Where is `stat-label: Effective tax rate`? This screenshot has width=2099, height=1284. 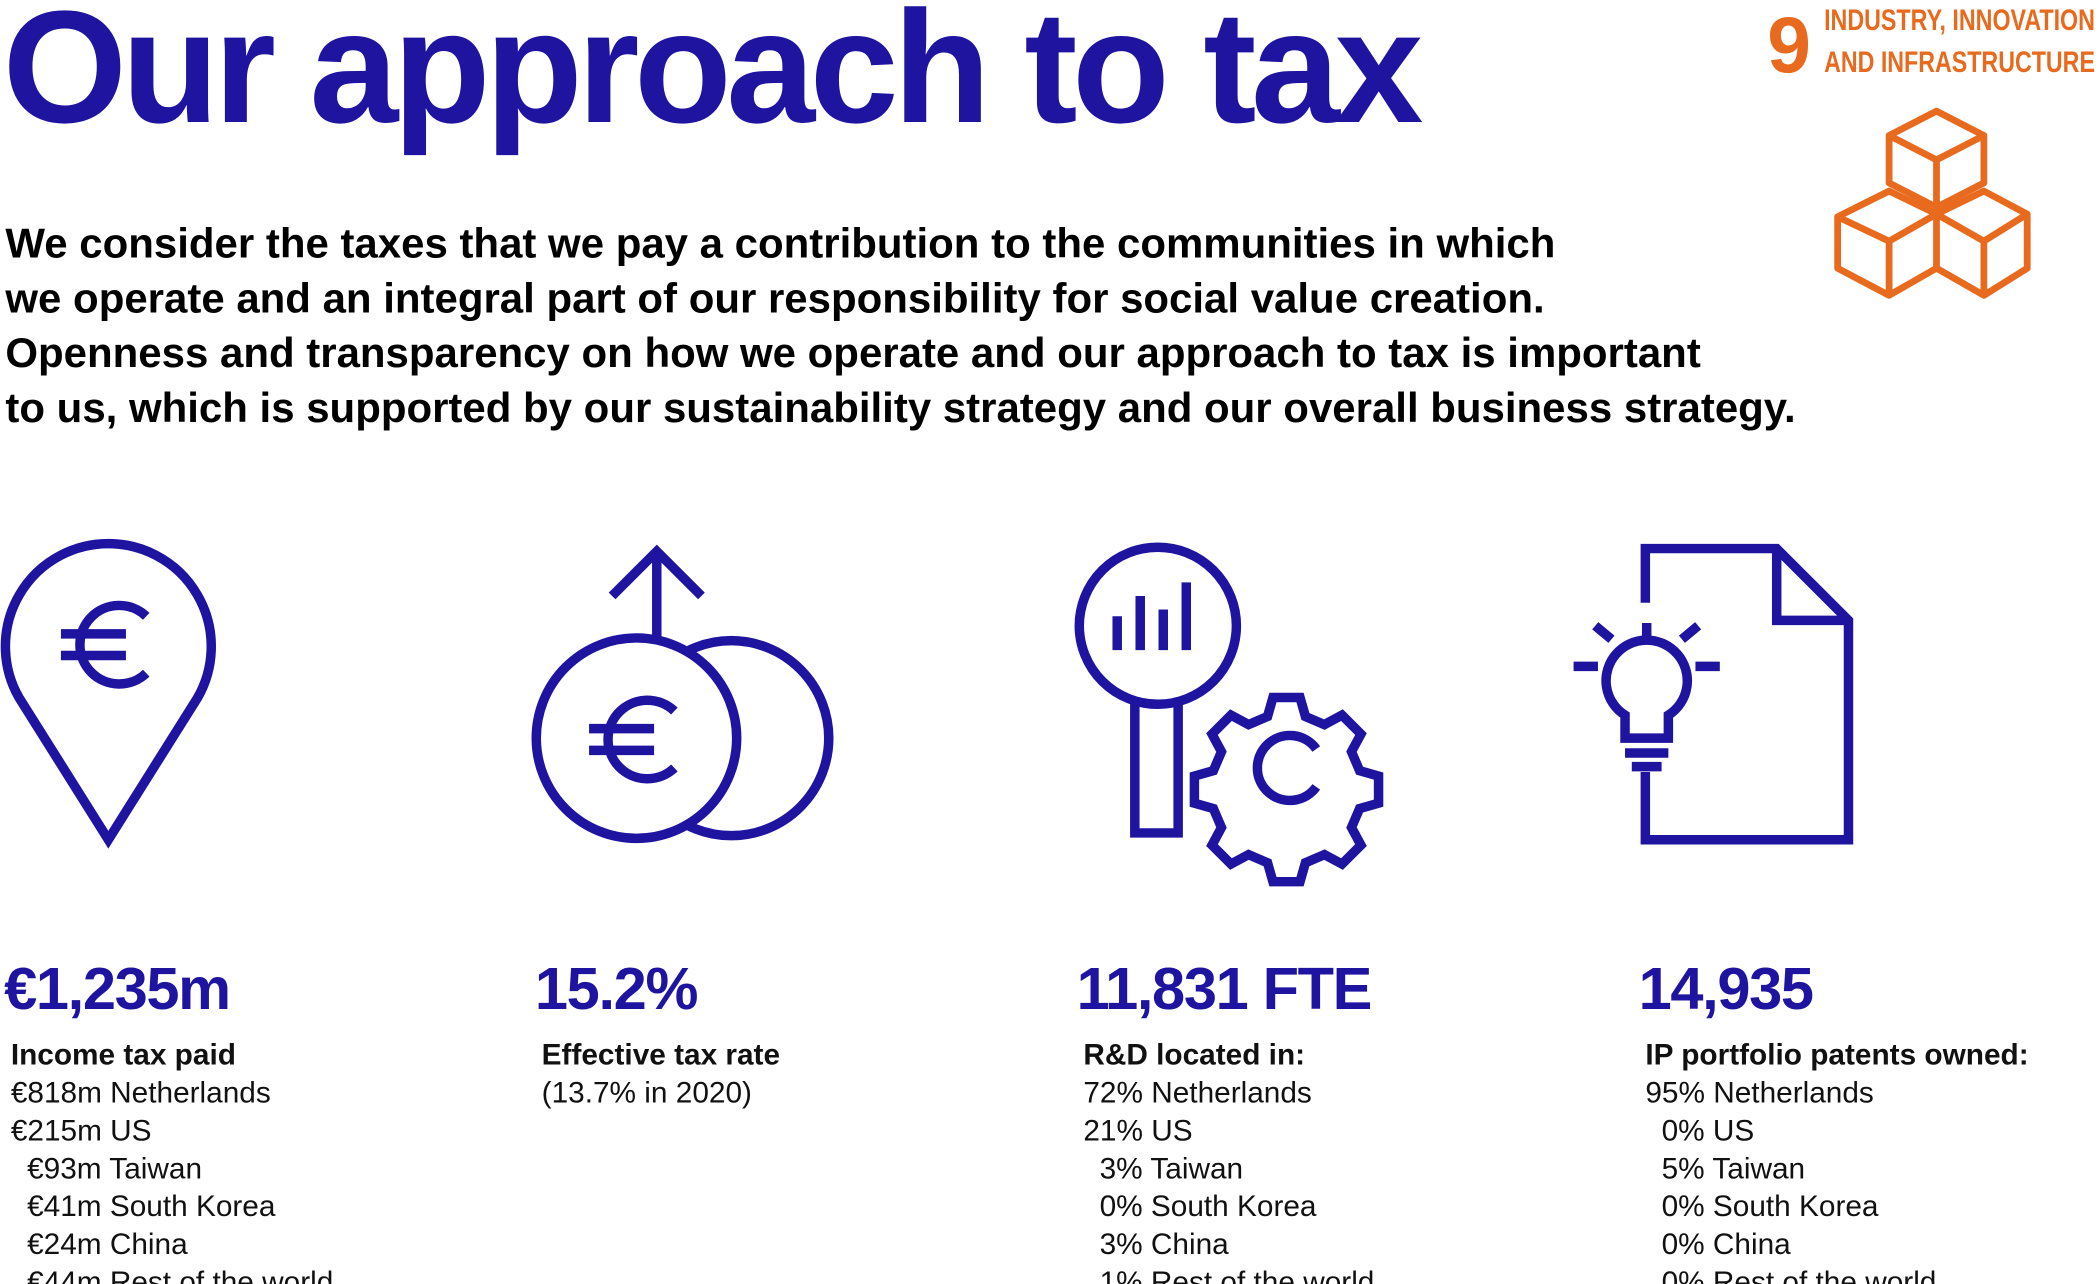 stat-label: Effective tax rate is located at coordinates (661, 1055).